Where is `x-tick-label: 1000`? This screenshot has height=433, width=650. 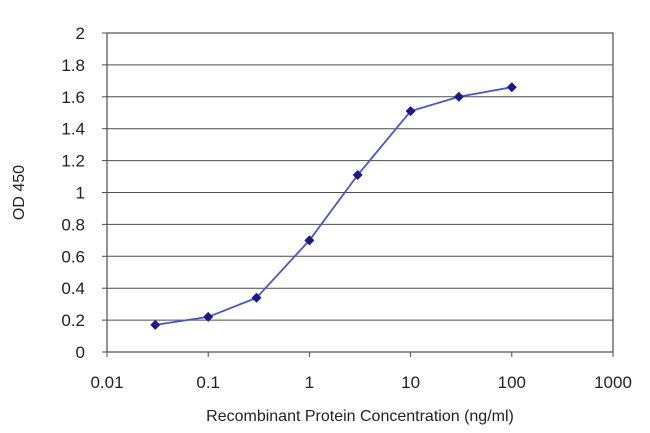
x-tick-label: 1000 is located at coordinates (613, 382).